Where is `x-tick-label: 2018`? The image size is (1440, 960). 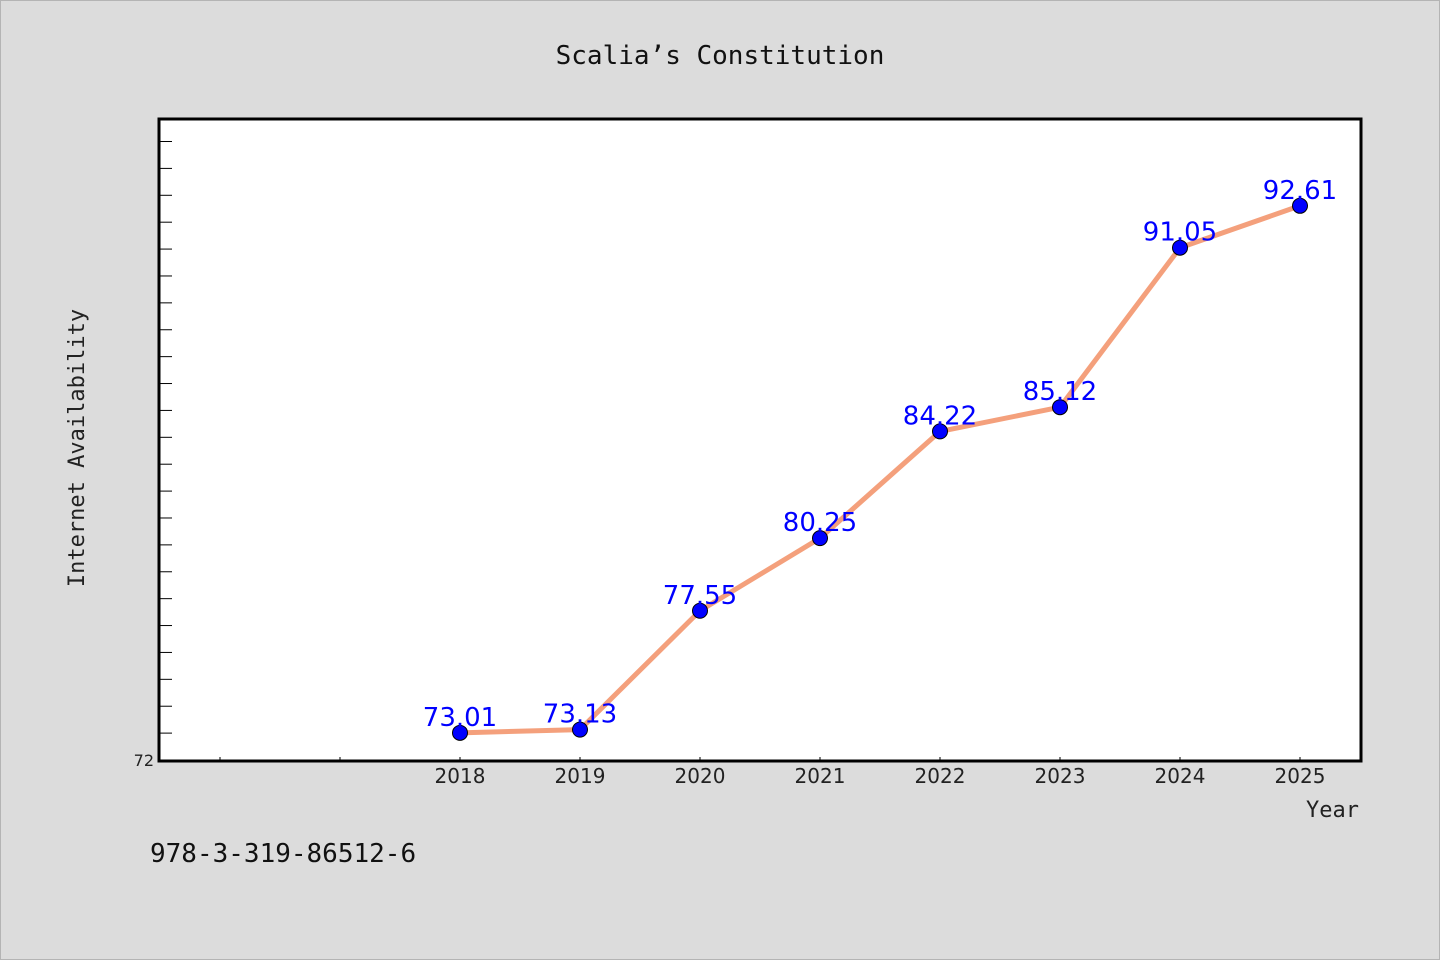
x-tick-label: 2018 is located at coordinates (460, 776).